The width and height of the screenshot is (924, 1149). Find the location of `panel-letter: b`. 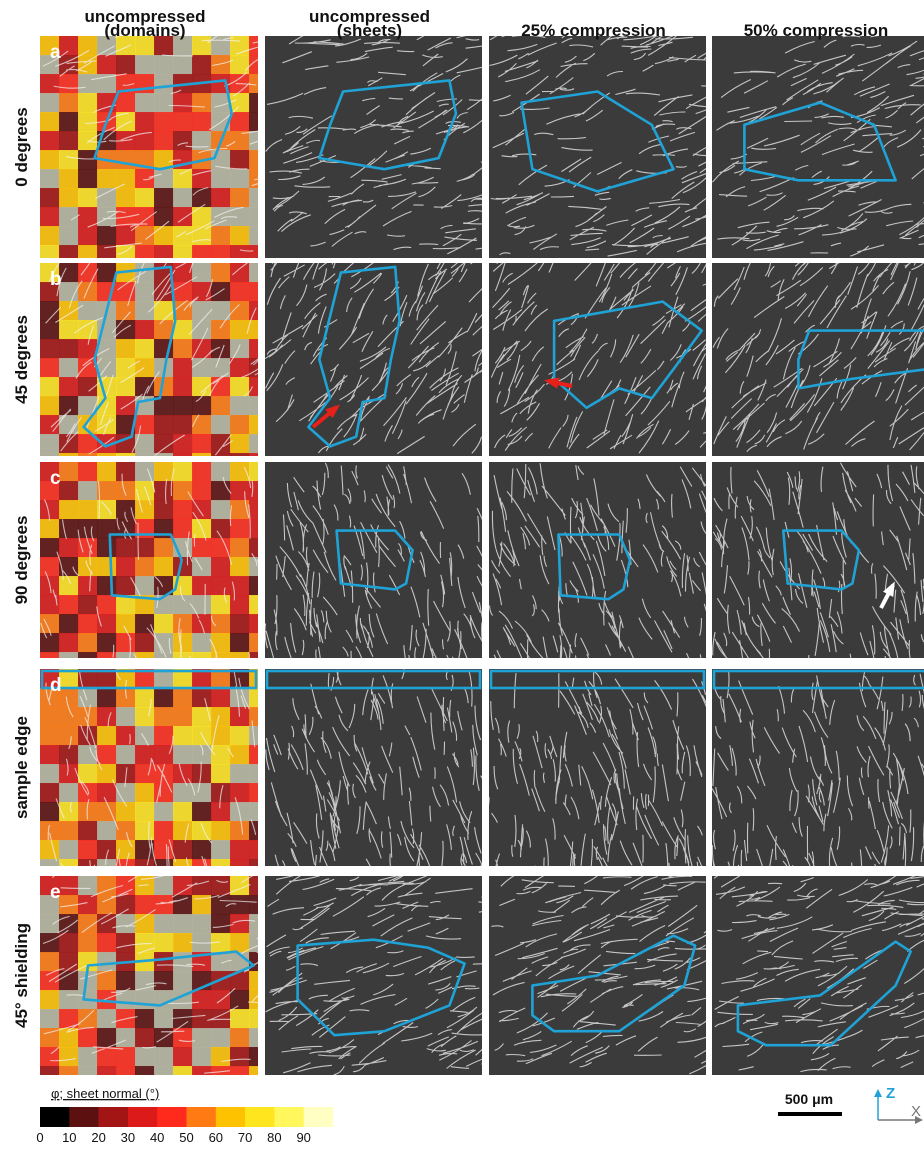

panel-letter: b is located at coordinates (56, 279).